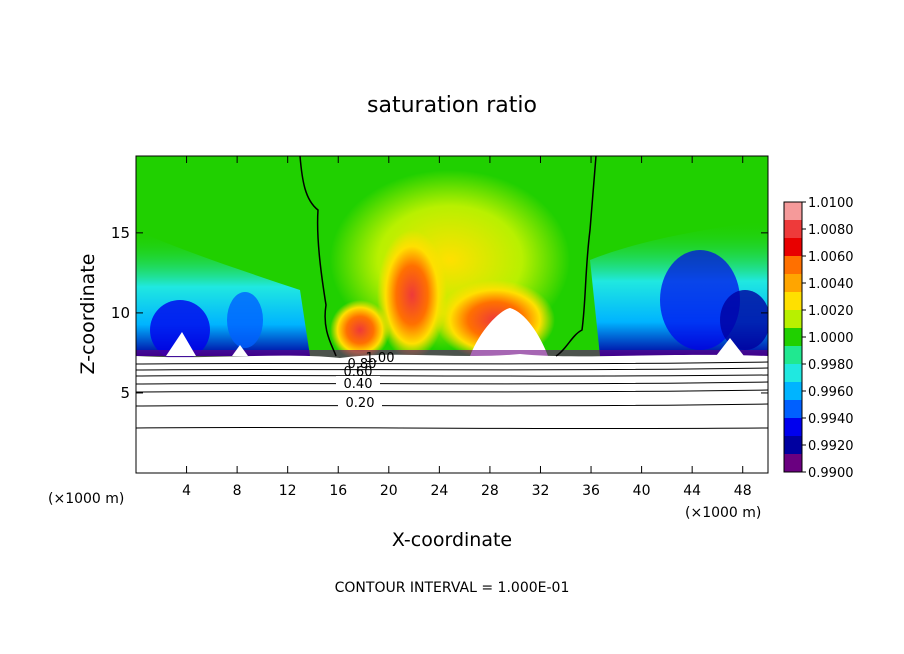  Describe the element at coordinates (743, 491) in the screenshot. I see `x-tick-label: 48` at that location.